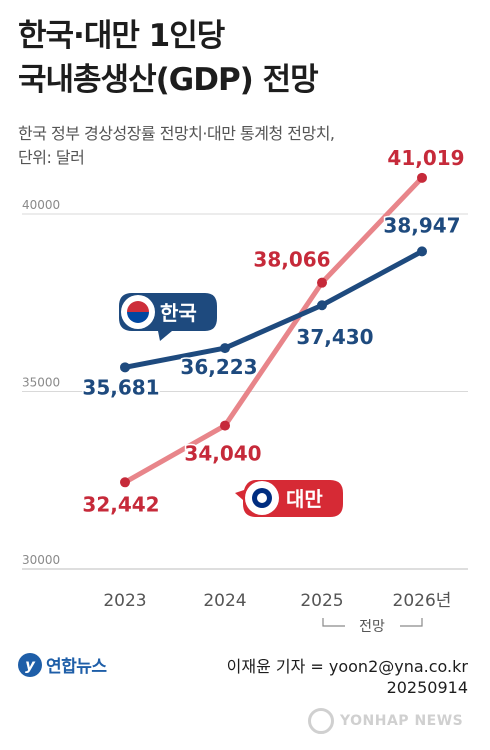  What do you see at coordinates (168, 80) in the screenshot?
I see `title-line-2: 국내총생산(GDP) 전망` at bounding box center [168, 80].